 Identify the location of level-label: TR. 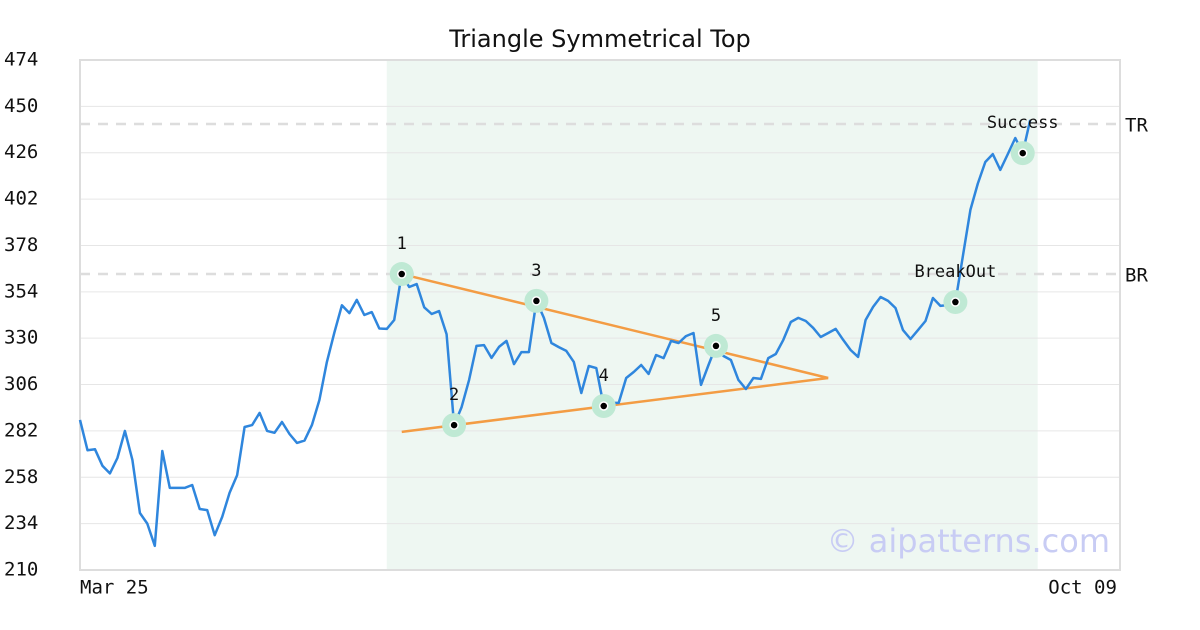
(1136, 125).